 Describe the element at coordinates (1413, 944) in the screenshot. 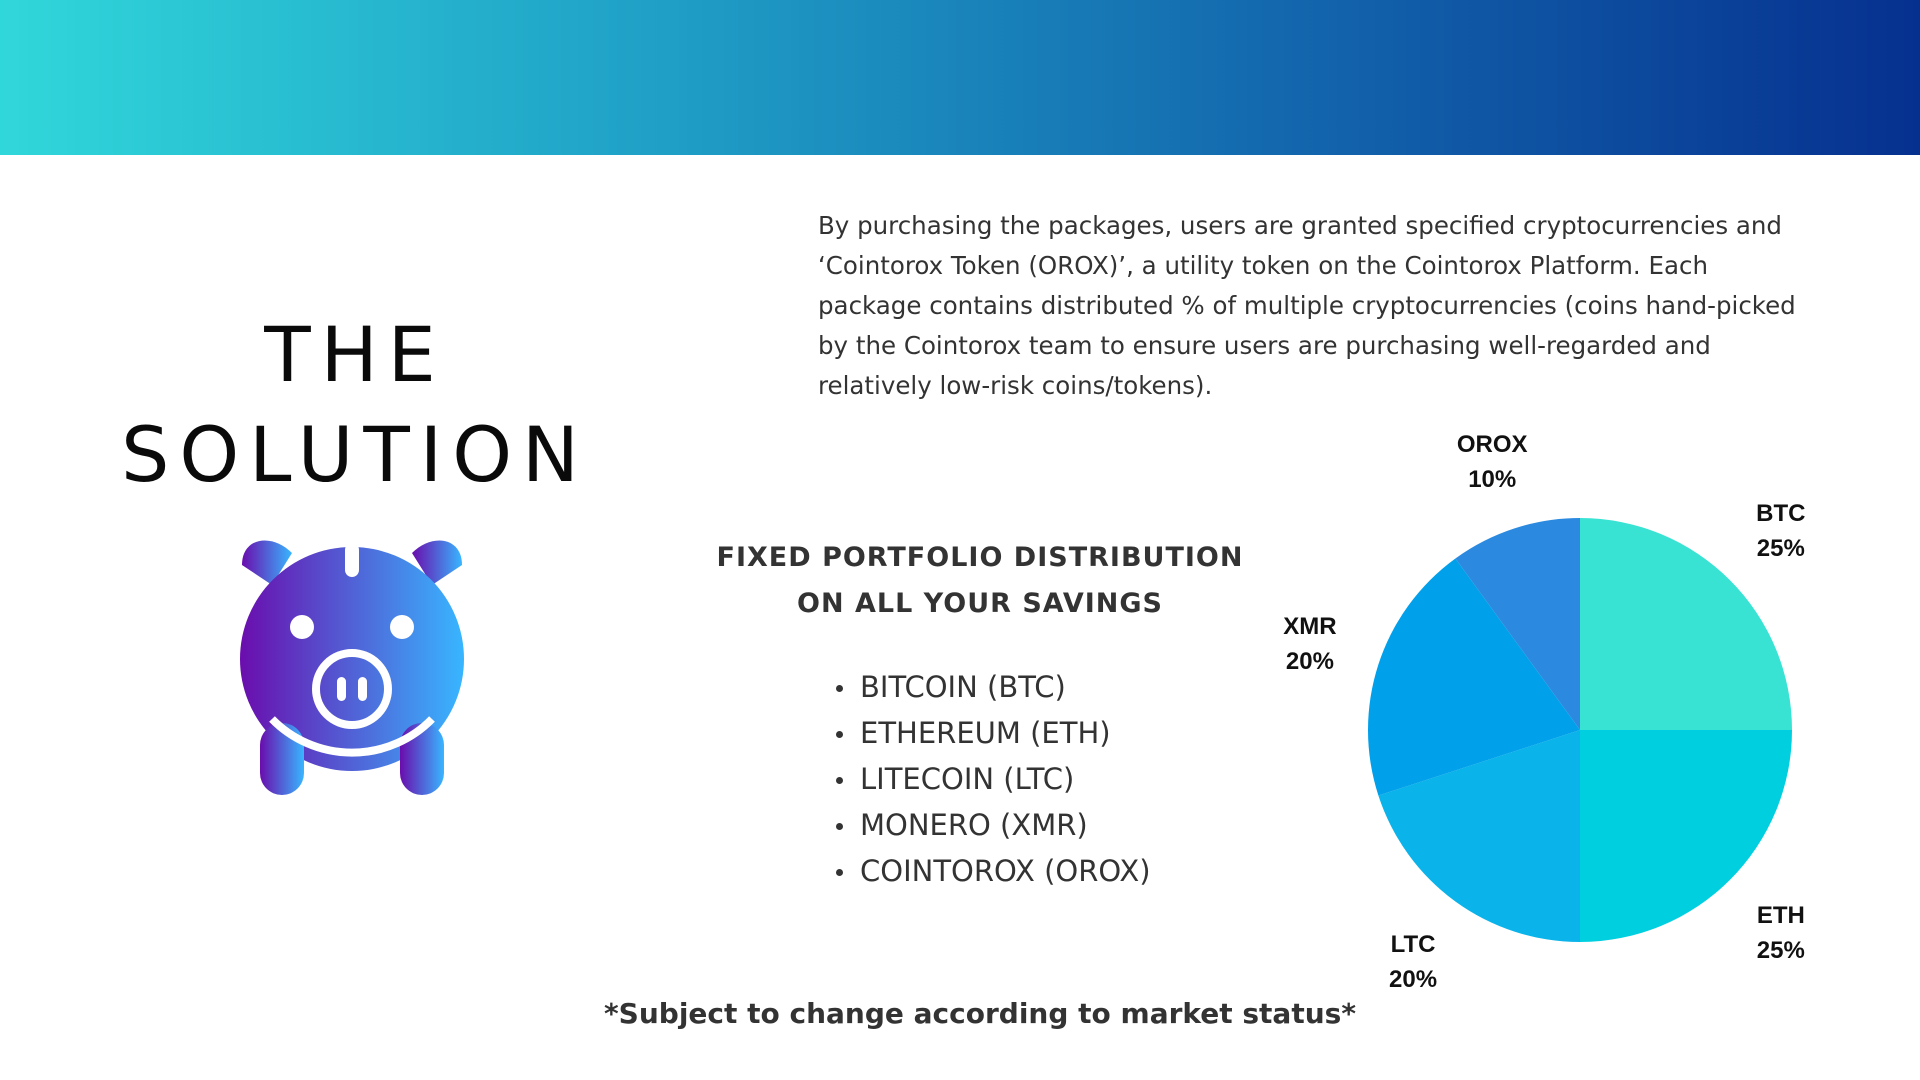

I see `pie-label-ltc: LTC` at that location.